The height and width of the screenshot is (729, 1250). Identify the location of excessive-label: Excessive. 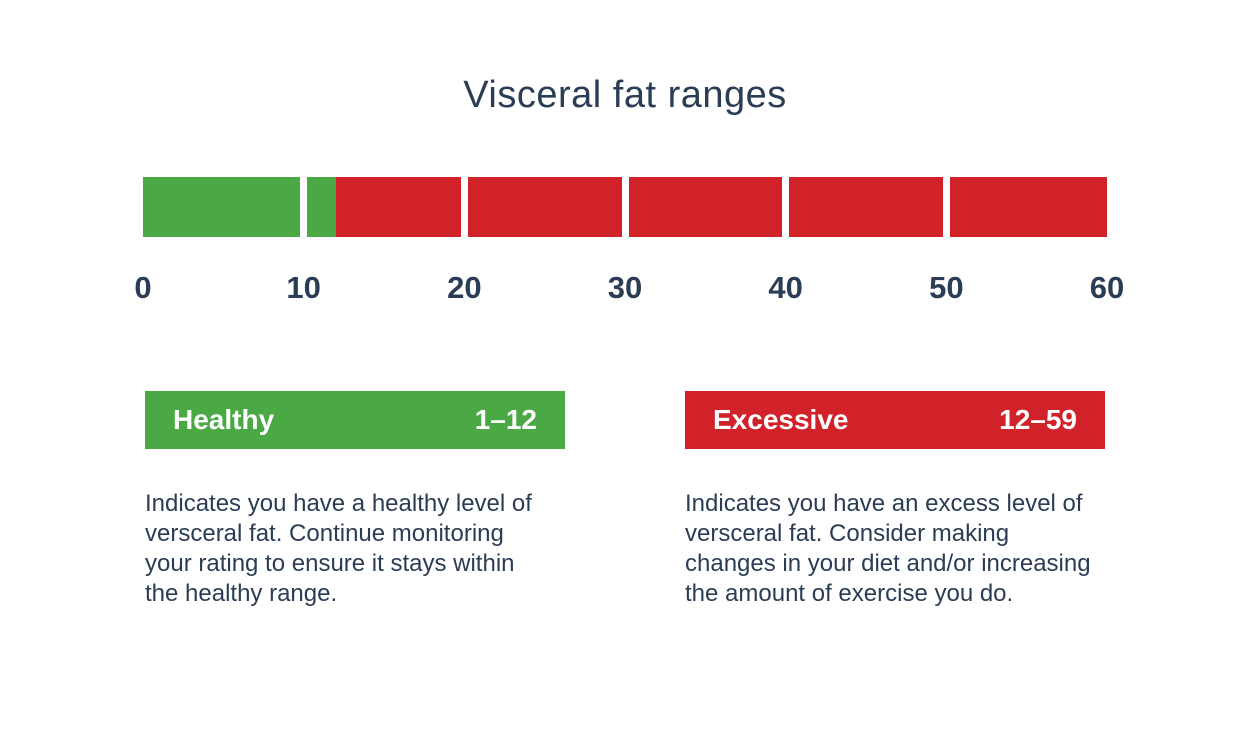
(781, 419).